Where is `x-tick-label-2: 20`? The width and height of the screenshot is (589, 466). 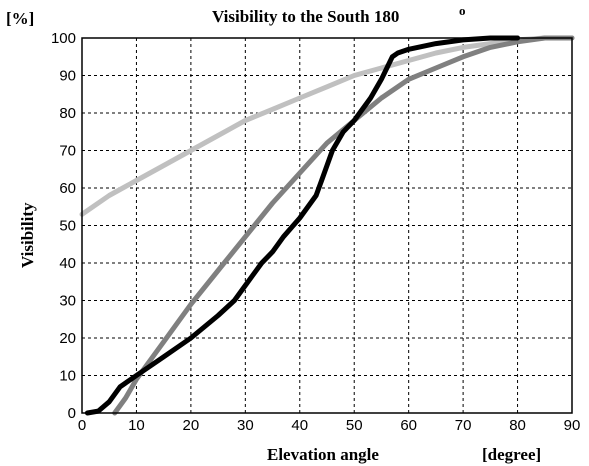 x-tick-label-2: 20 is located at coordinates (191, 425).